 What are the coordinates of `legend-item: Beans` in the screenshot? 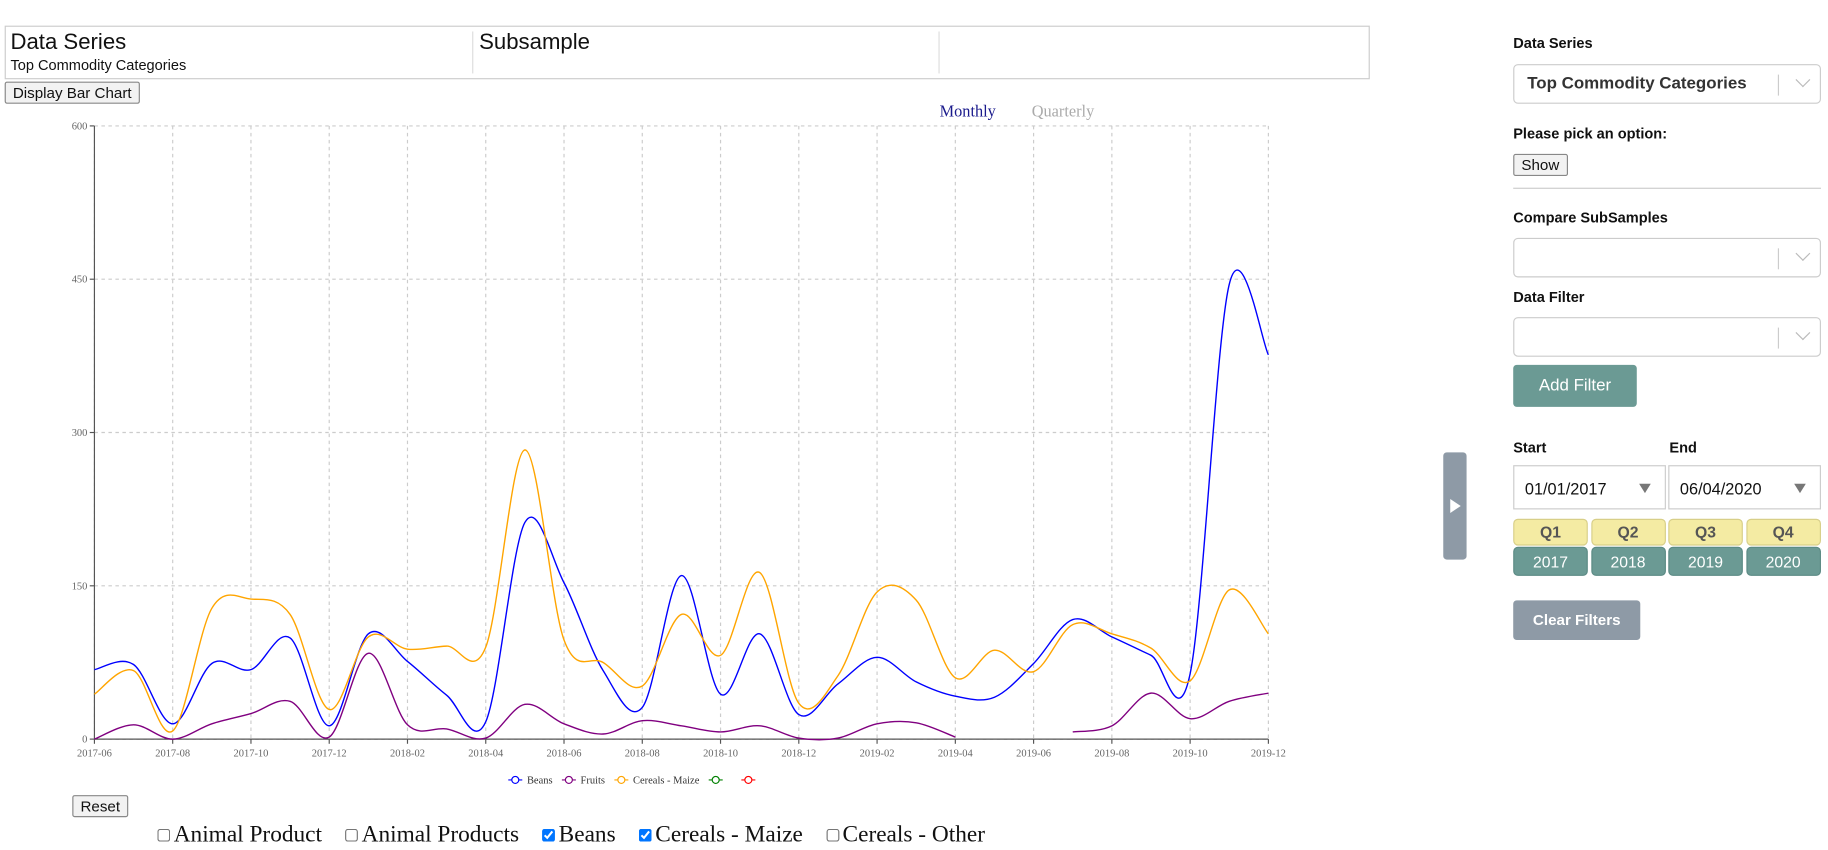 It's located at (530, 780).